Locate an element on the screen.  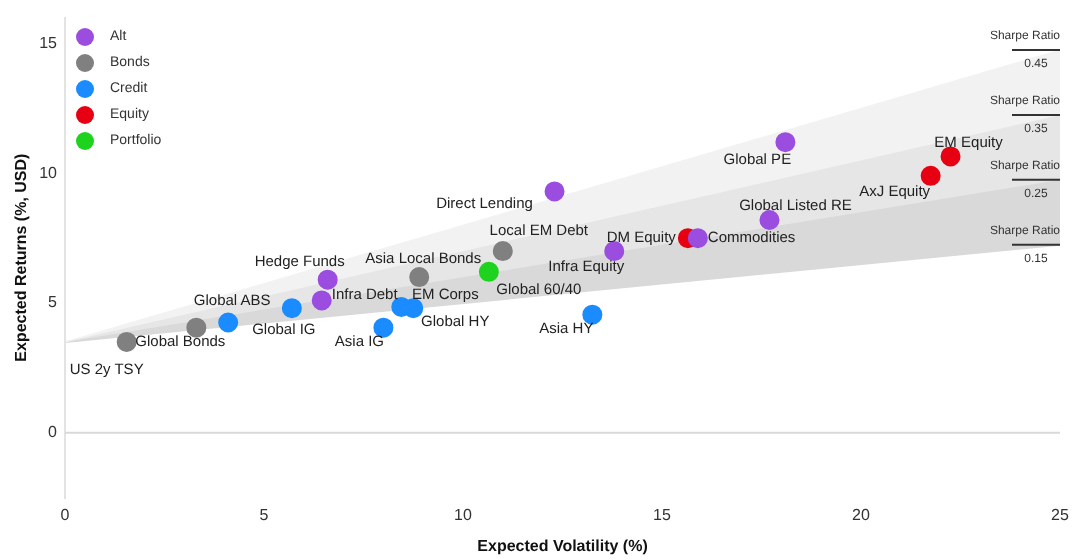
y-tick-label: 15 is located at coordinates (49, 42).